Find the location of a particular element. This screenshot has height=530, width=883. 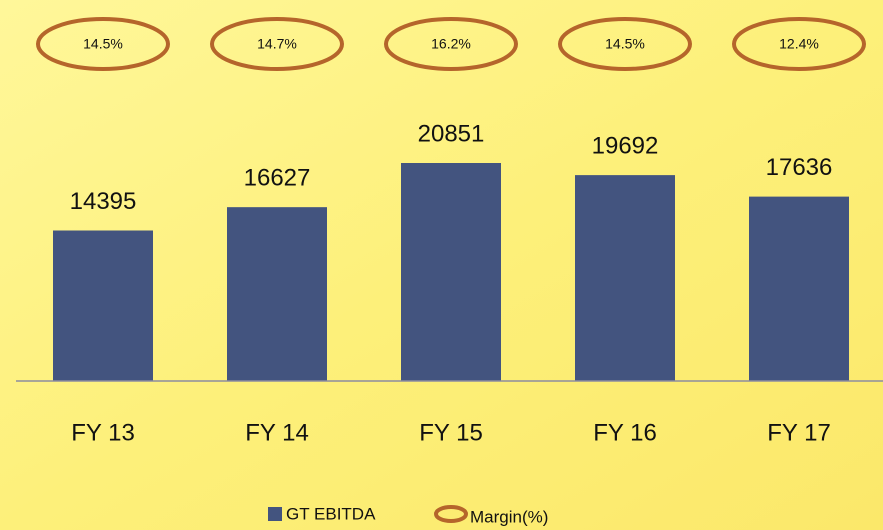

margin-label: 12.4% is located at coordinates (799, 44).